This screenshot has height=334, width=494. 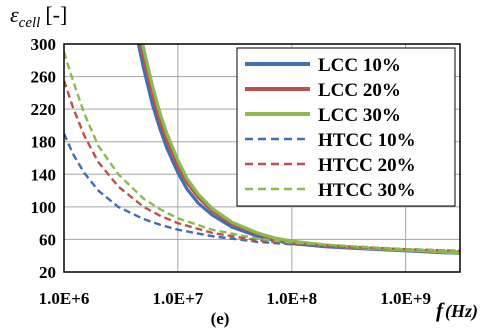 I want to click on y-tick-labels: 20 60 100 140 180 220 260 300, so click(x=44, y=158).